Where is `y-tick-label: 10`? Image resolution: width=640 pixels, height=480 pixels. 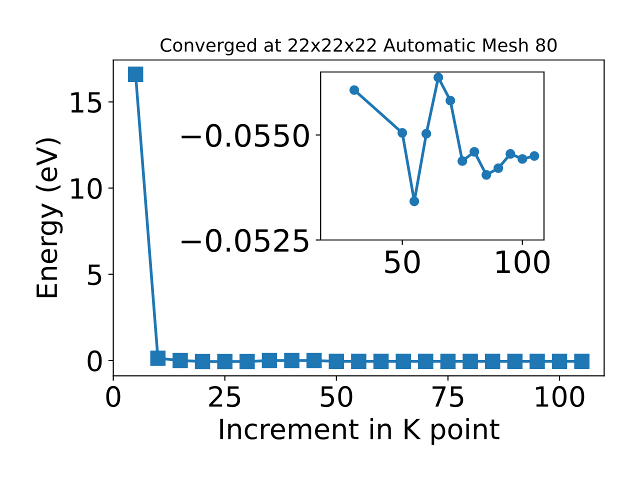
y-tick-label: 10 is located at coordinates (86, 189).